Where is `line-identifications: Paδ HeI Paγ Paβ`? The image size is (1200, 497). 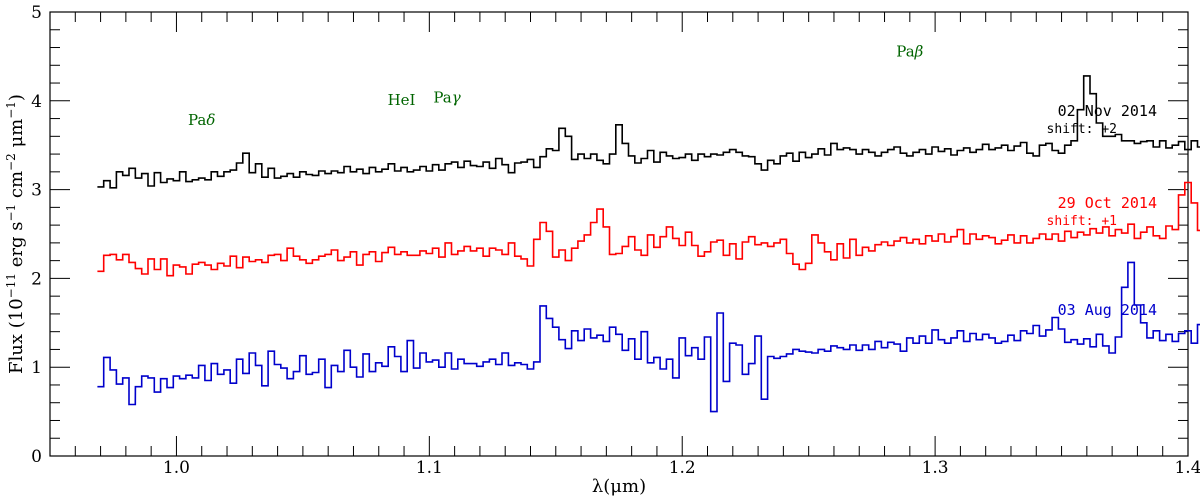
line-identifications: Paδ HeI Paγ Paβ is located at coordinates (556, 85).